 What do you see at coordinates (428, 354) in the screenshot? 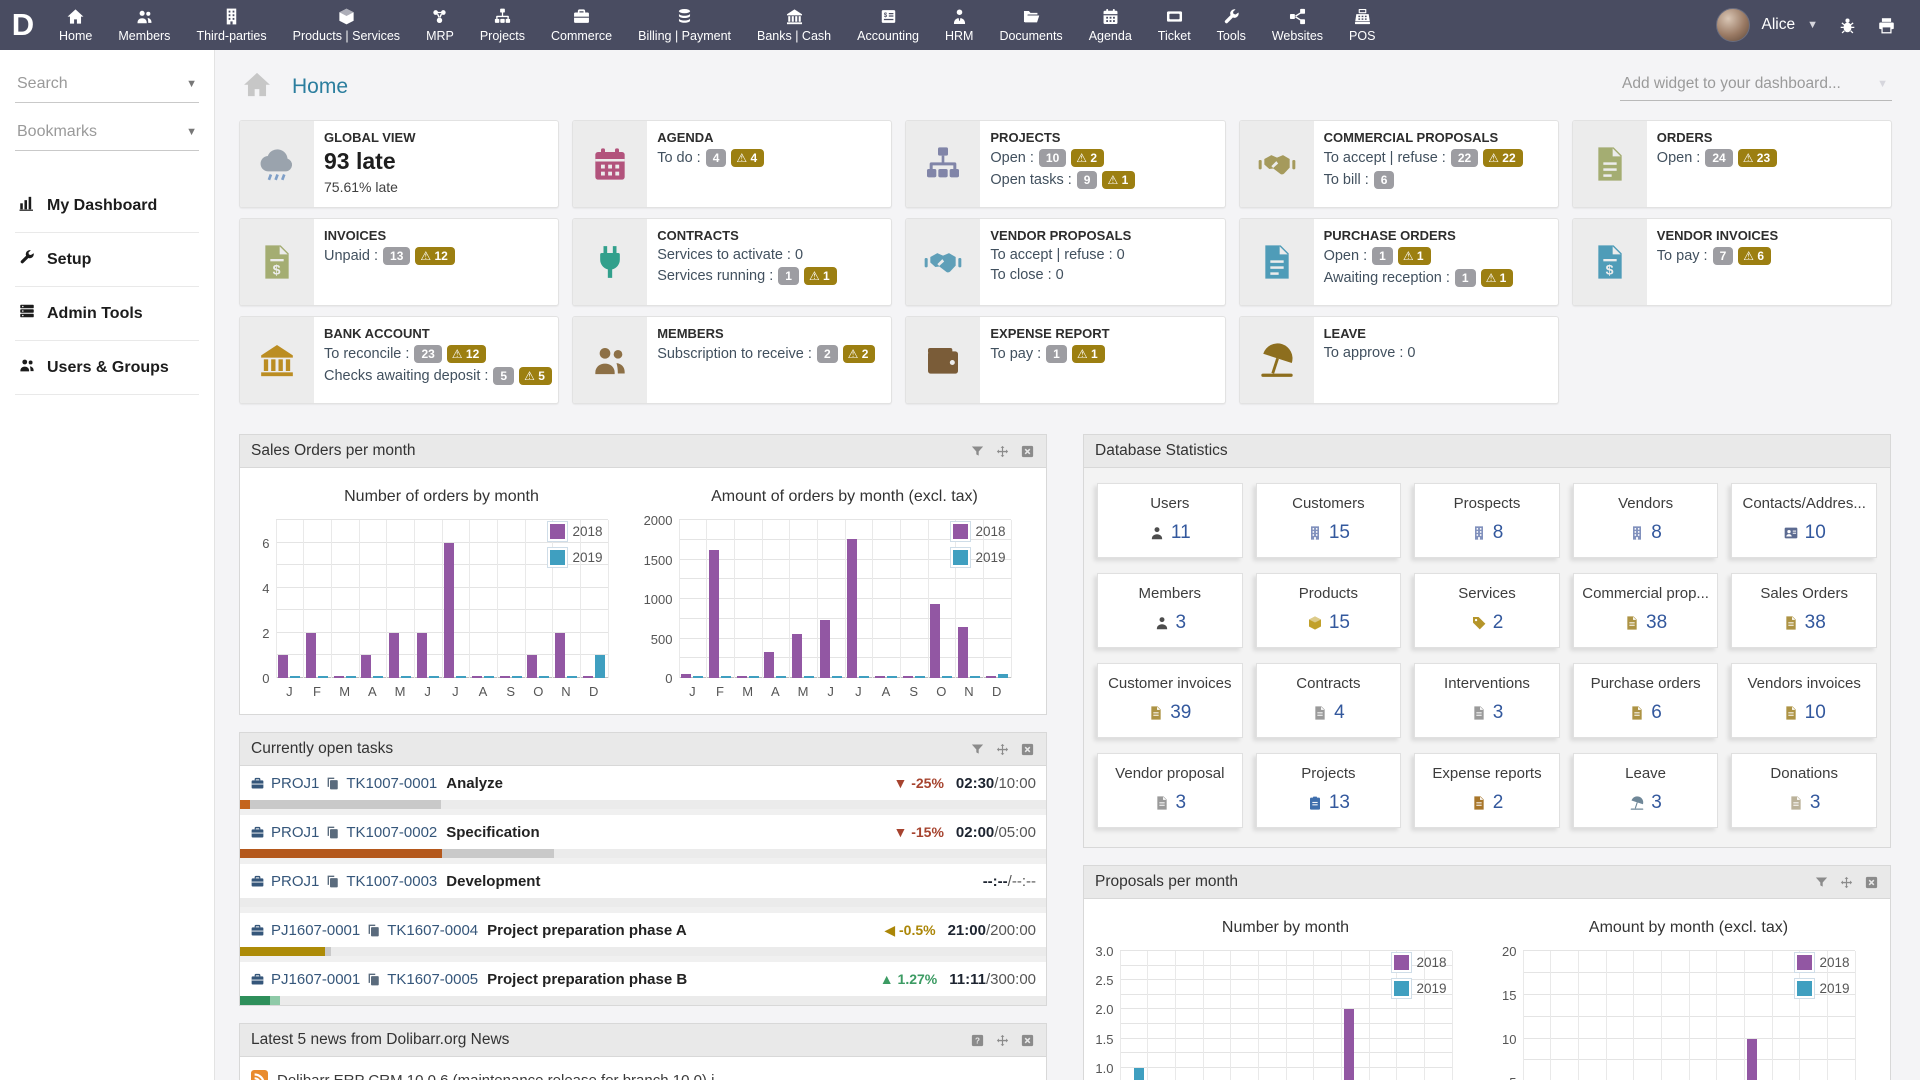
I see `count-badge: 23` at bounding box center [428, 354].